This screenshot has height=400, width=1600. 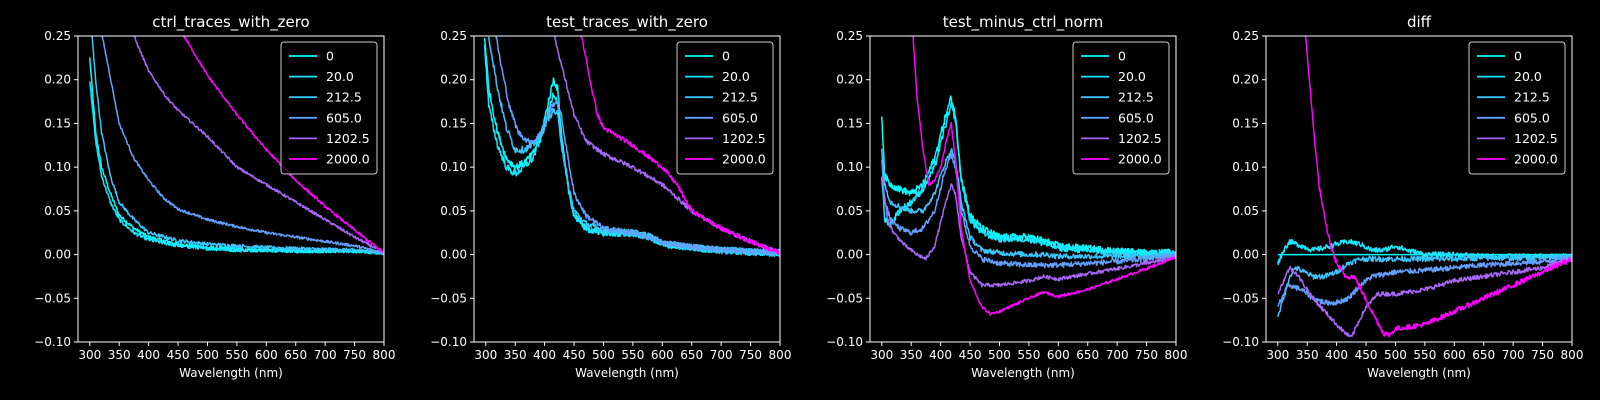 I want to click on legend-label: 1202.5, so click(x=1536, y=138).